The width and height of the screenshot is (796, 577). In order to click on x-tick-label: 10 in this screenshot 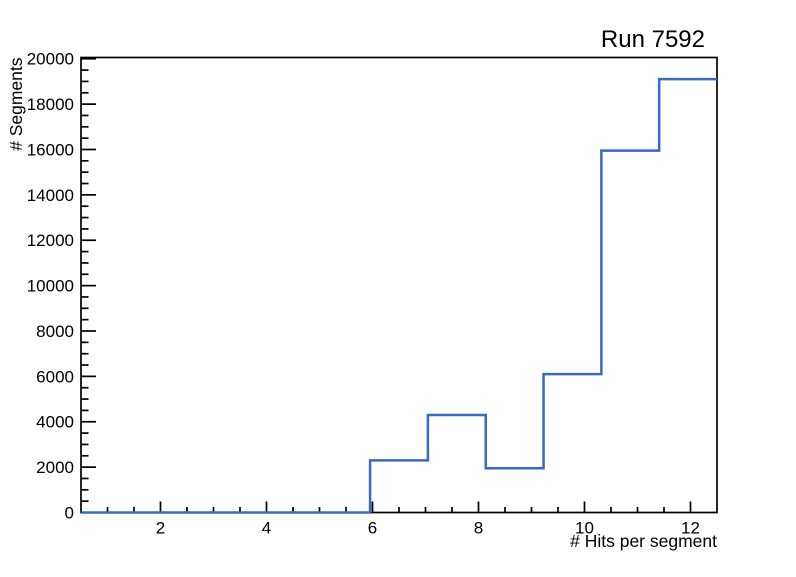, I will do `click(584, 528)`.